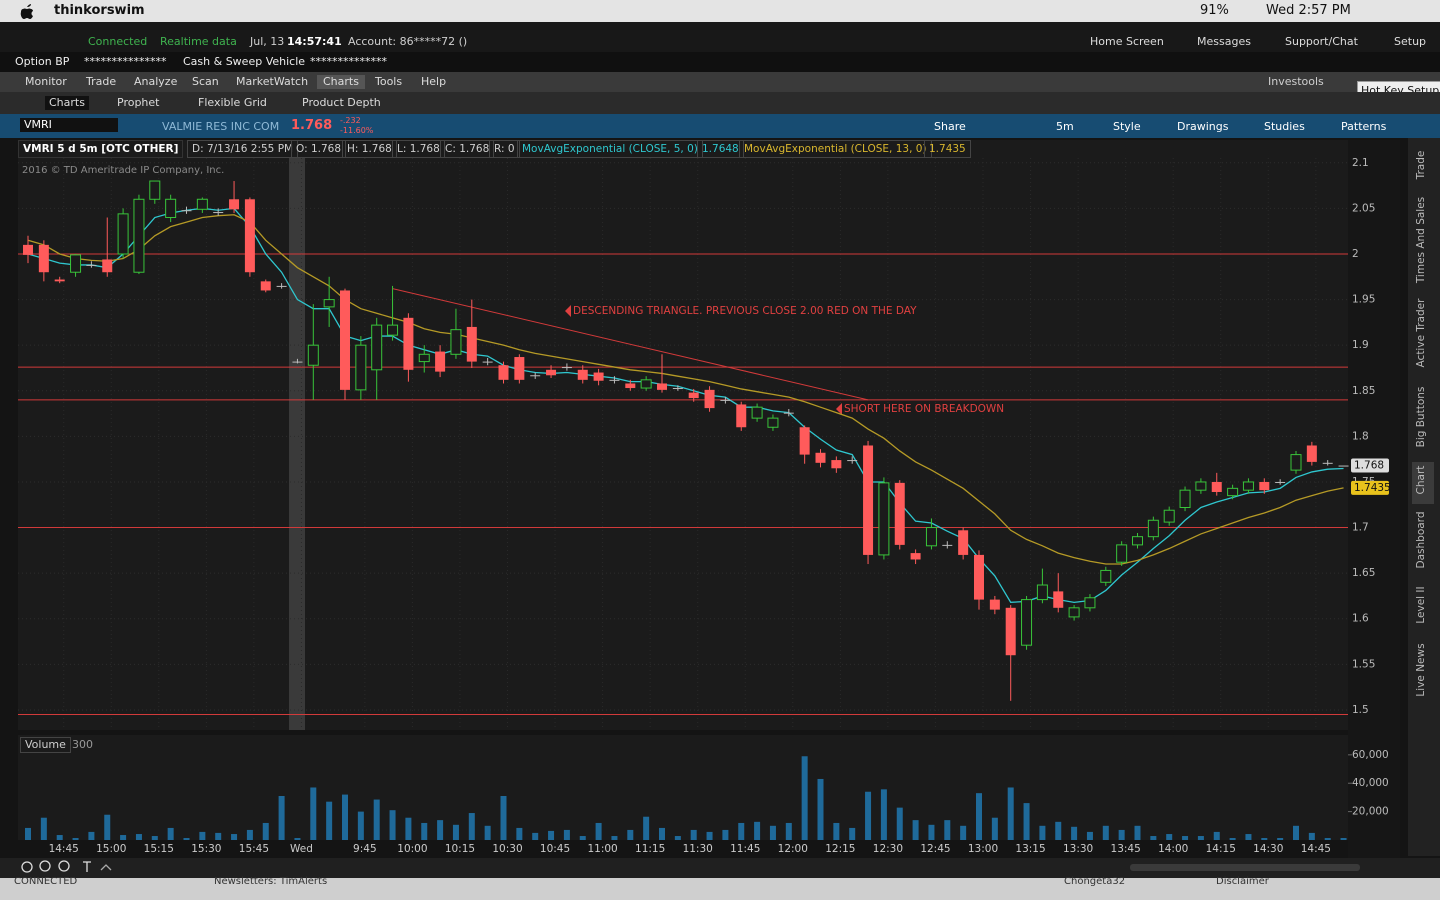 The image size is (1440, 900). What do you see at coordinates (272, 81) in the screenshot?
I see `nav-item: MarketWatch` at bounding box center [272, 81].